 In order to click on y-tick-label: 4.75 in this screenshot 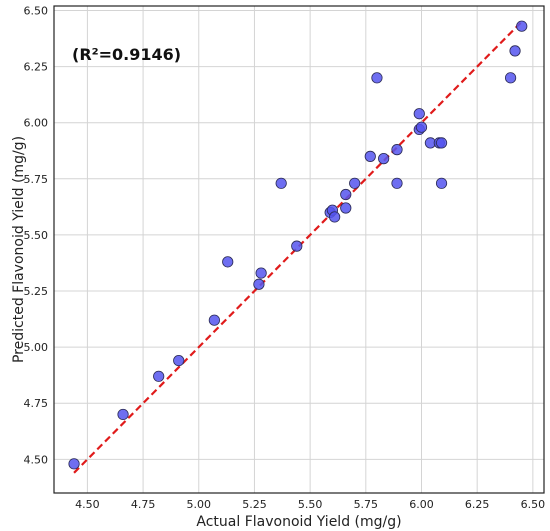, I will do `click(36, 403)`.